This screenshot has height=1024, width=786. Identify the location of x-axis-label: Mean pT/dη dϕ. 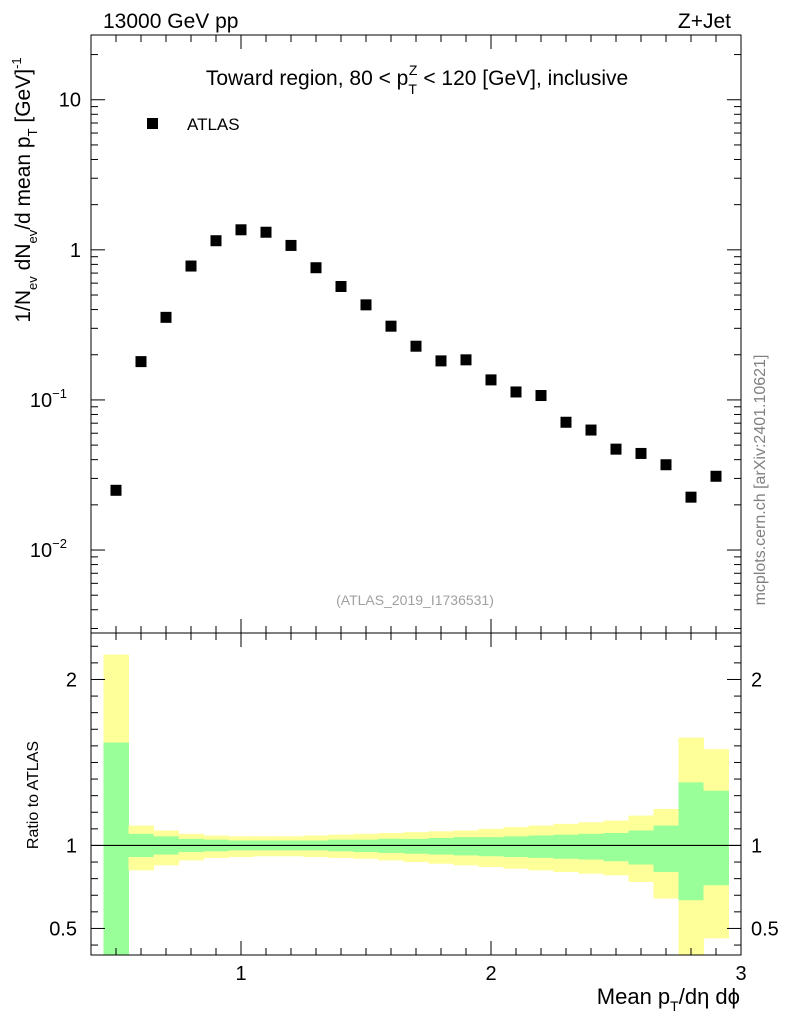
(668, 999).